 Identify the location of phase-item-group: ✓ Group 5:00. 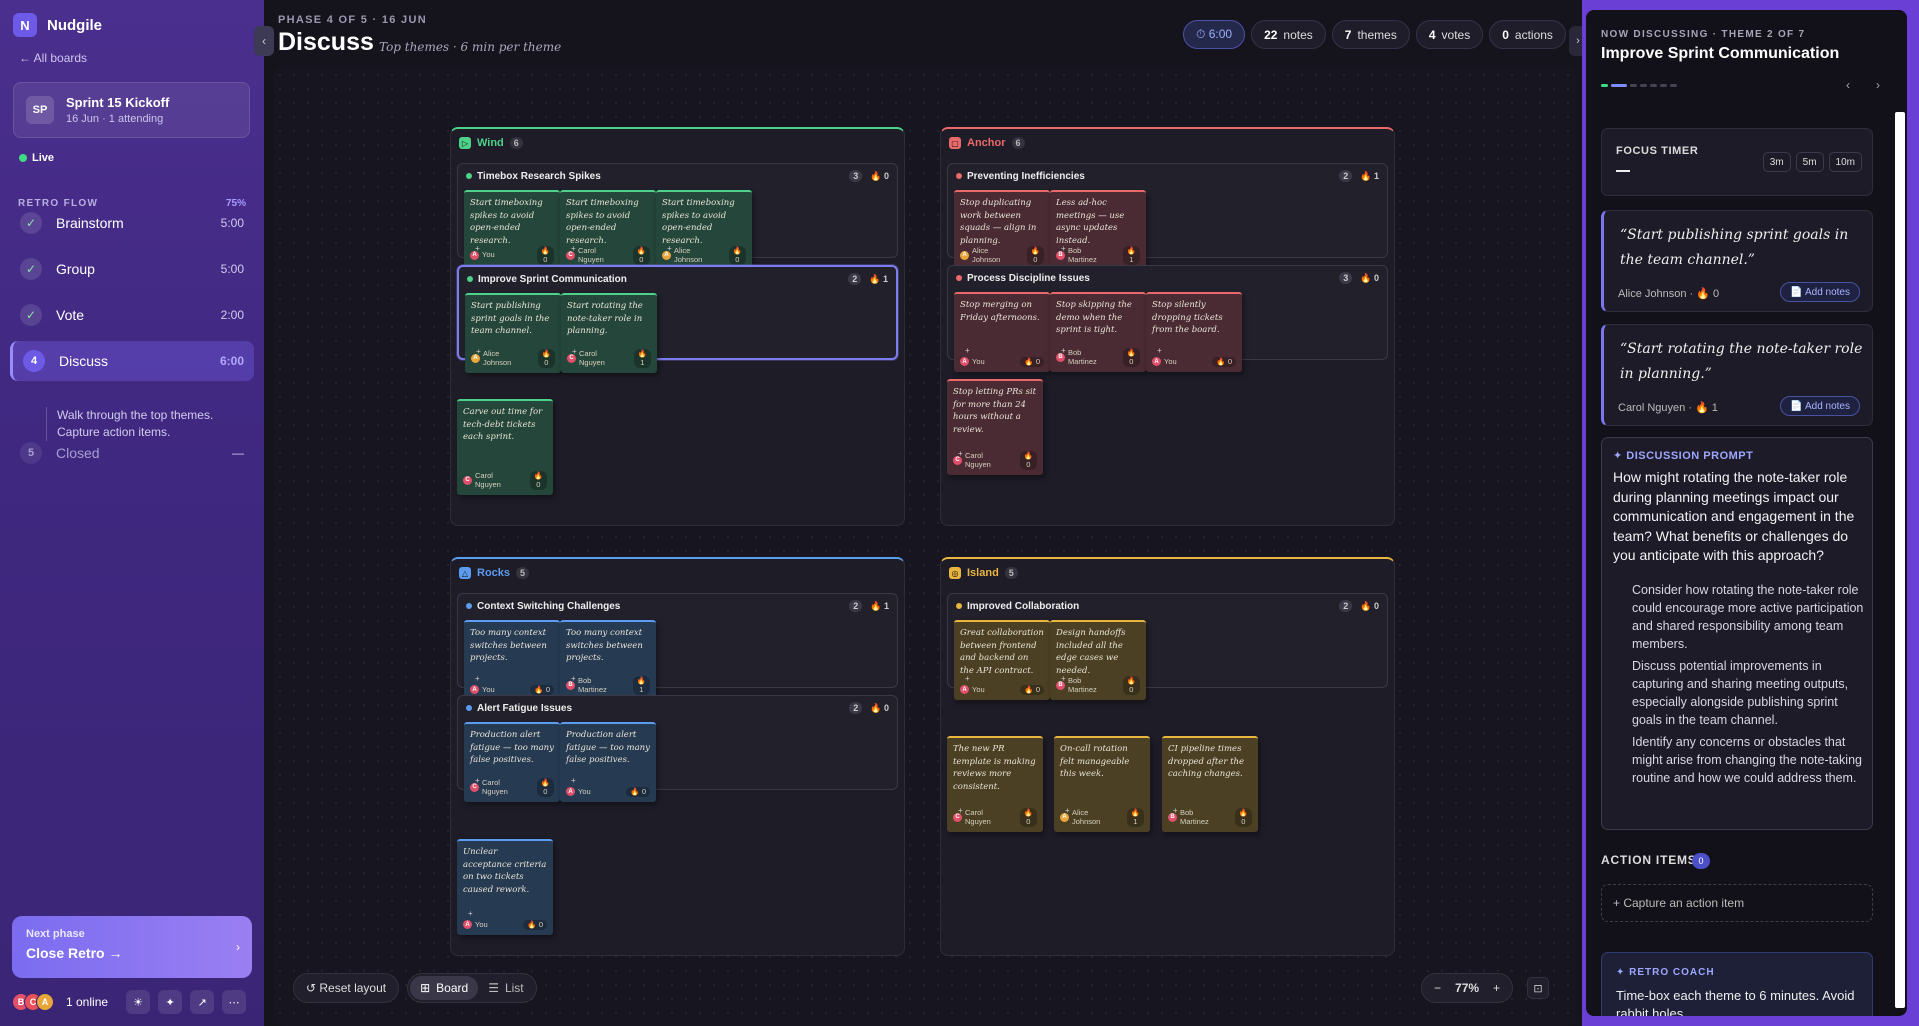
(132, 269).